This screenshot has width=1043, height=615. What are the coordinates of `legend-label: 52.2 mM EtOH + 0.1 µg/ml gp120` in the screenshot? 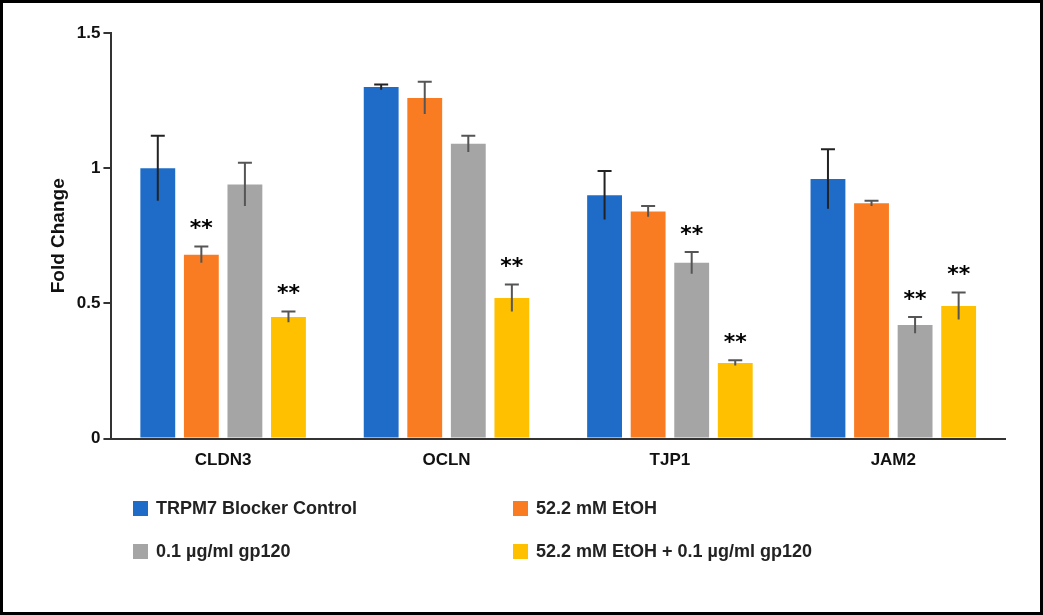 It's located at (674, 551).